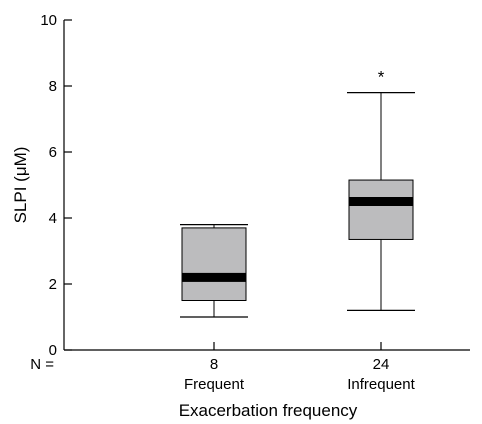 This screenshot has height=424, width=482. Describe the element at coordinates (42, 364) in the screenshot. I see `n-prefix-label: N =` at that location.